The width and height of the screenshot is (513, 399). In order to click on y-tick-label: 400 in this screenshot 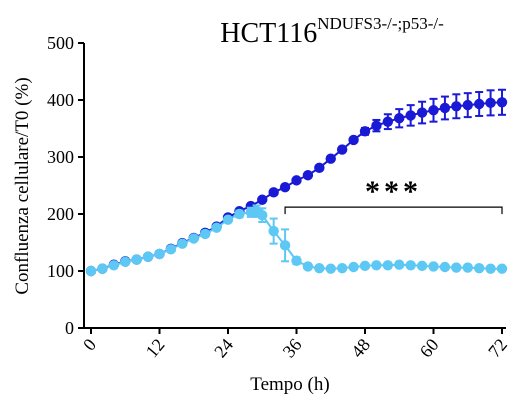, I will do `click(60, 100)`.